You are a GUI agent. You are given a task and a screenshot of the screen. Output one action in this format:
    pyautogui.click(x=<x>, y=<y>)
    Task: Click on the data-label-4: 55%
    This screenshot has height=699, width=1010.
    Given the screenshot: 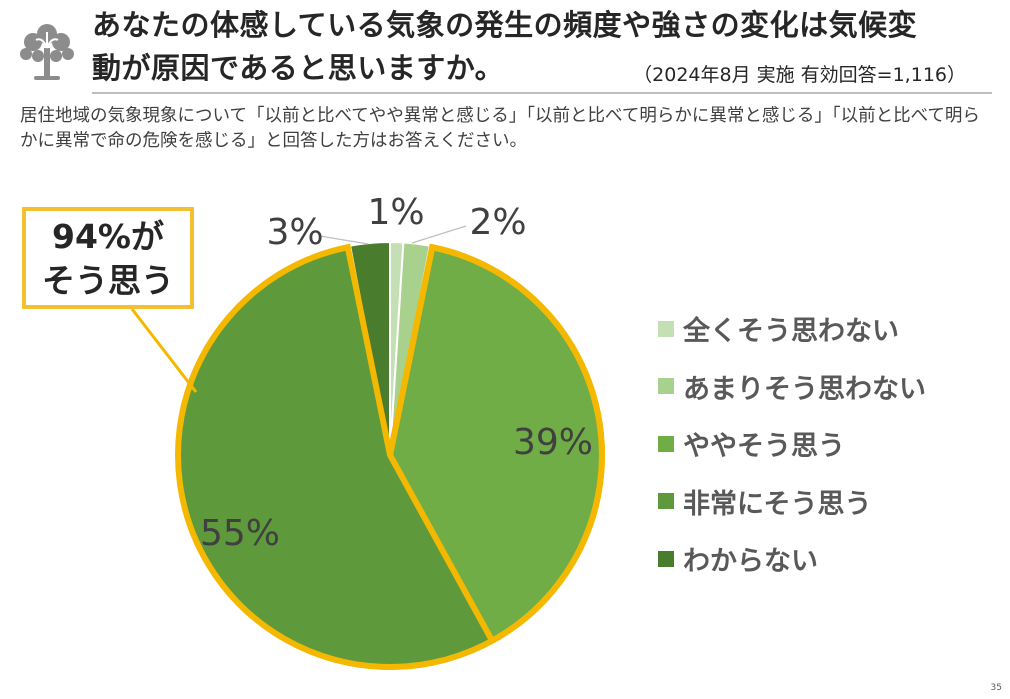 What is the action you would take?
    pyautogui.click(x=240, y=533)
    